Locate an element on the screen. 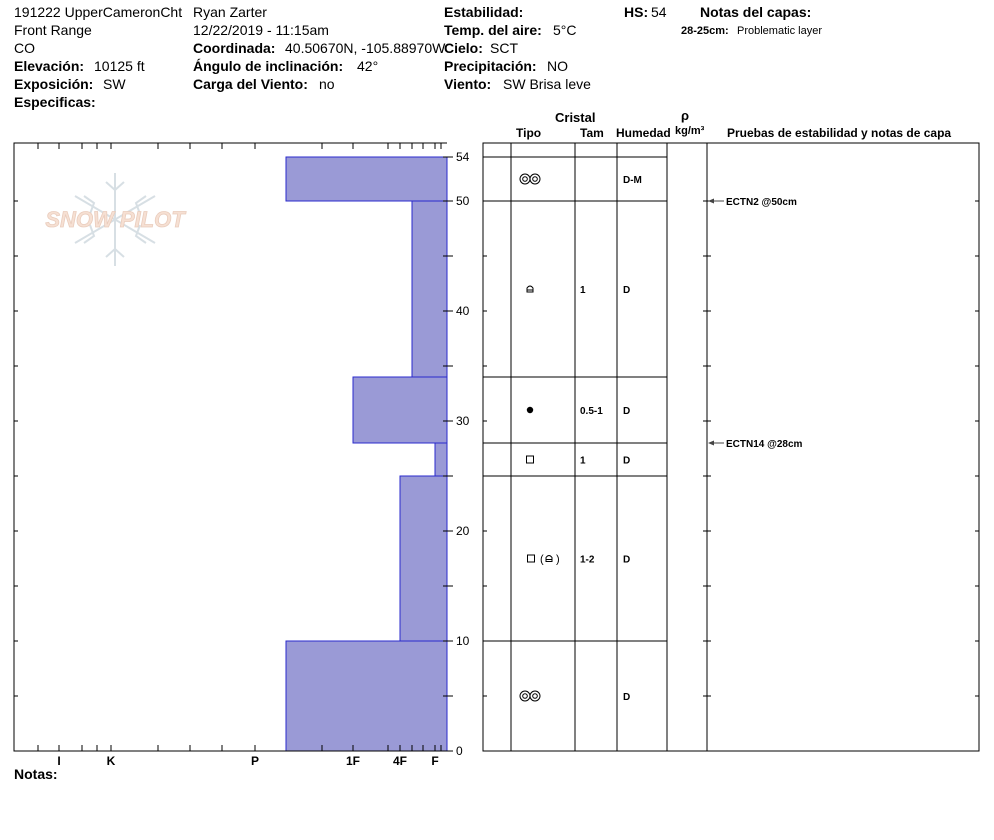  elevation-label: Elevación: is located at coordinates (49, 66).